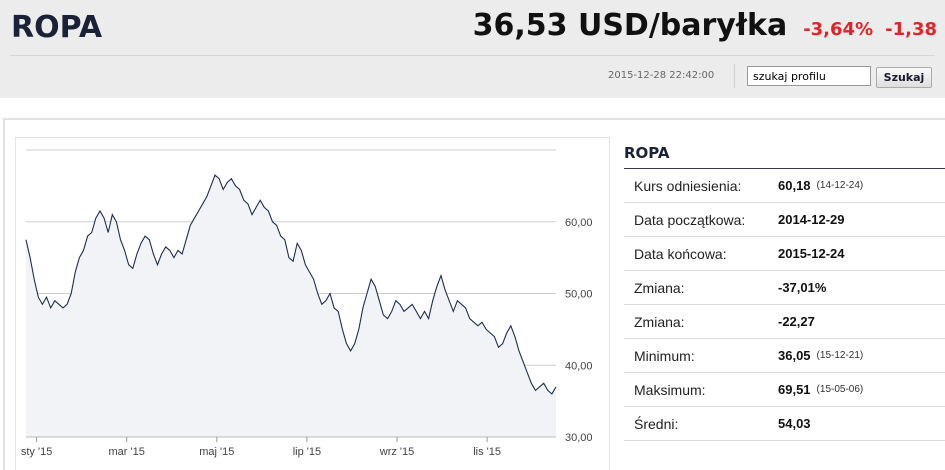  Describe the element at coordinates (680, 253) in the screenshot. I see `info-row-label: Data końcowa:` at that location.